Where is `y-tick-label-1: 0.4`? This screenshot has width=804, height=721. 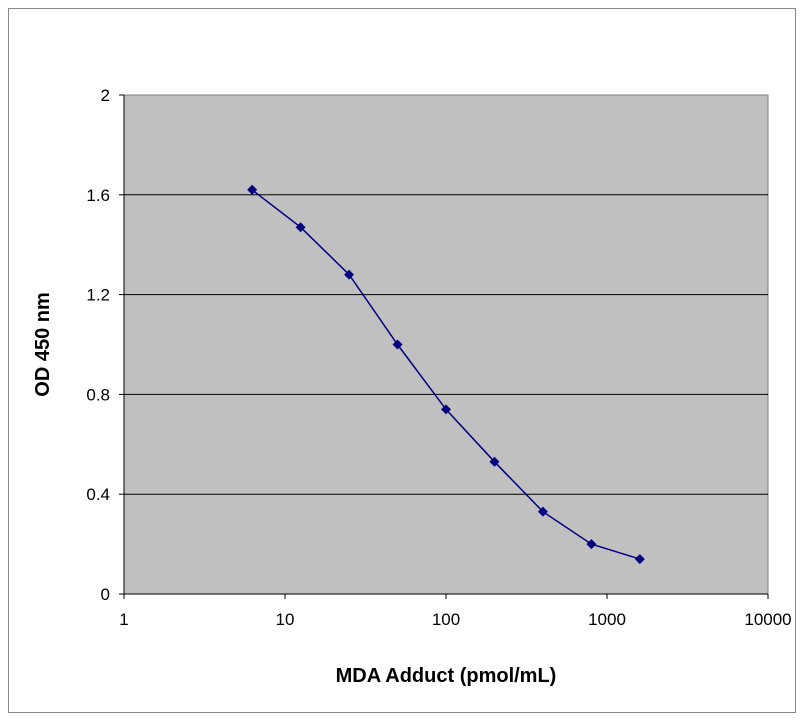 y-tick-label-1: 0.4 is located at coordinates (98, 494).